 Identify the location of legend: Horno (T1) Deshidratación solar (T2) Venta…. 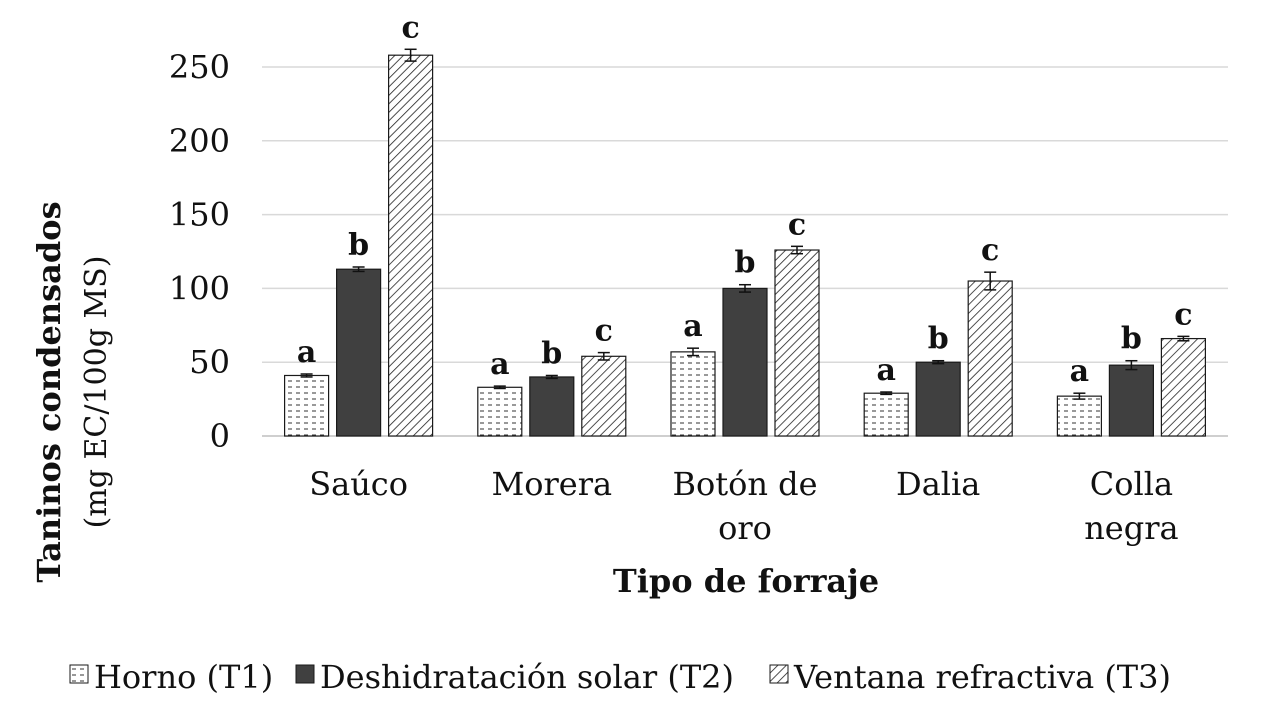
(620, 677).